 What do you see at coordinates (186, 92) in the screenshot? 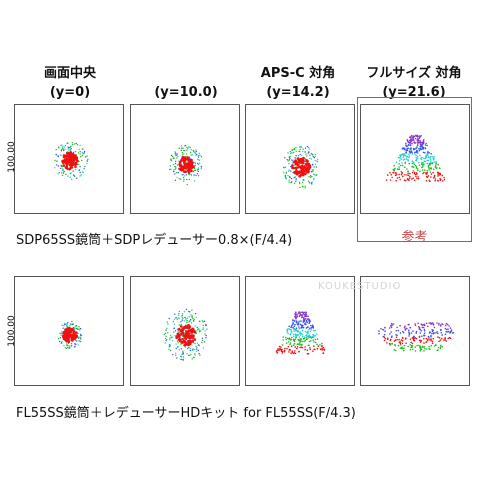
I see `header-y10-y: (y=10.0)` at bounding box center [186, 92].